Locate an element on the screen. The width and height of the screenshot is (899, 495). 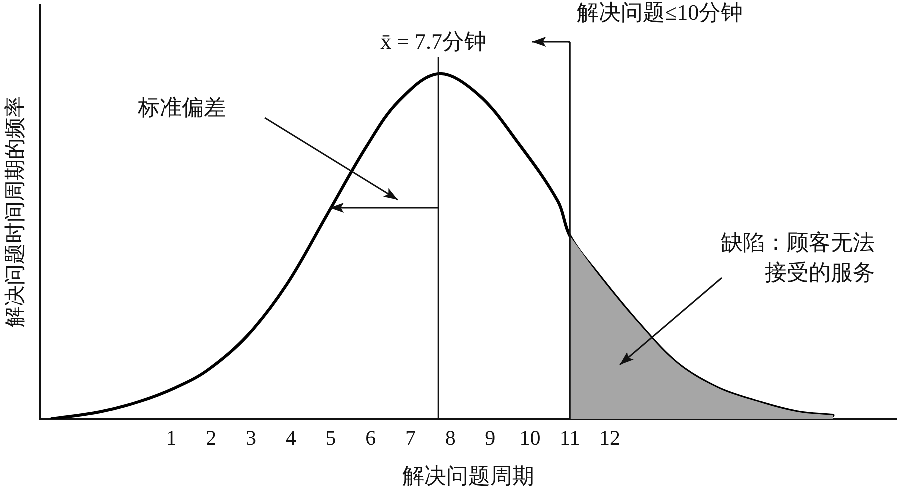
x-tick-label: 1 is located at coordinates (171, 438).